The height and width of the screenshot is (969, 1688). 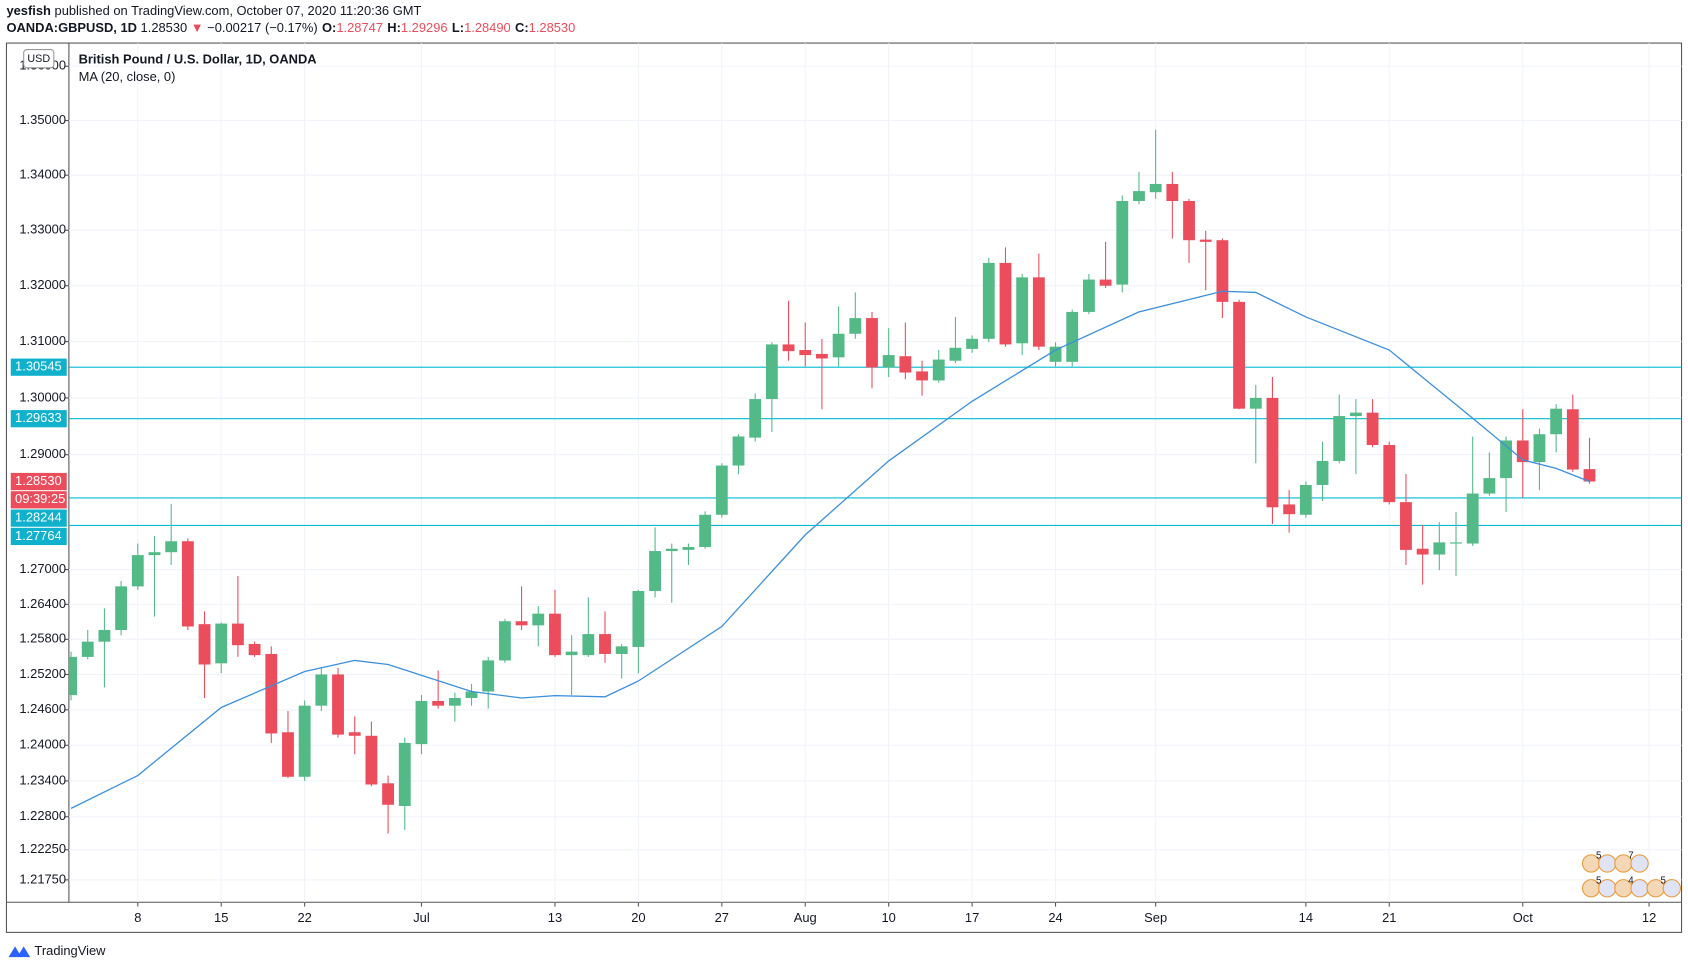 What do you see at coordinates (522, 27) in the screenshot?
I see `ohlc-label: C:` at bounding box center [522, 27].